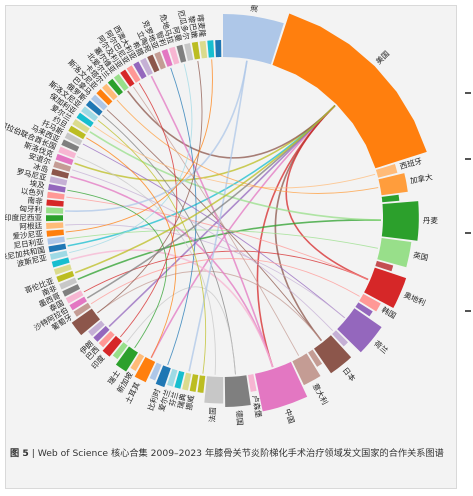 This screenshot has width=473, height=496. Describe the element at coordinates (37, 184) in the screenshot. I see `country-label: 埃及` at that location.